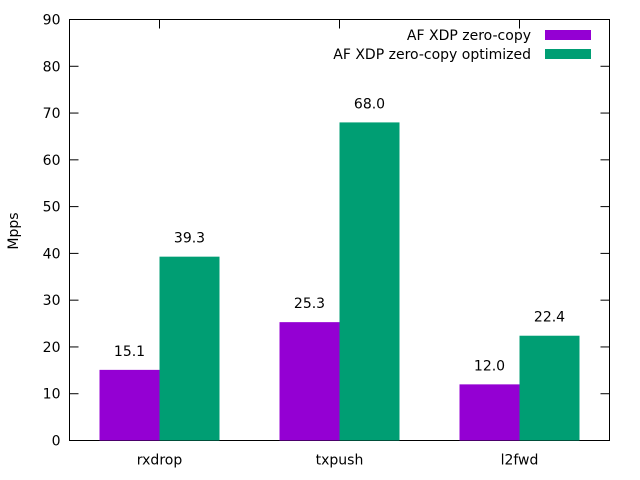 The height and width of the screenshot is (480, 640). I want to click on data-label: 22.4, so click(549, 318).